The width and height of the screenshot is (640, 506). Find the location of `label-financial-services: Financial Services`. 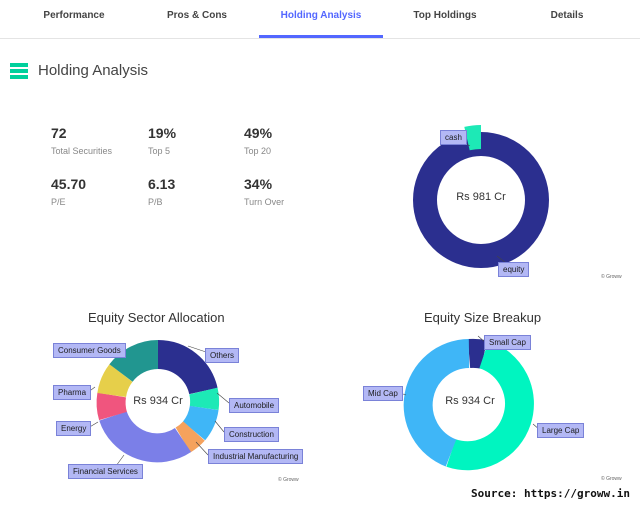

label-financial-services: Financial Services is located at coordinates (105, 471).